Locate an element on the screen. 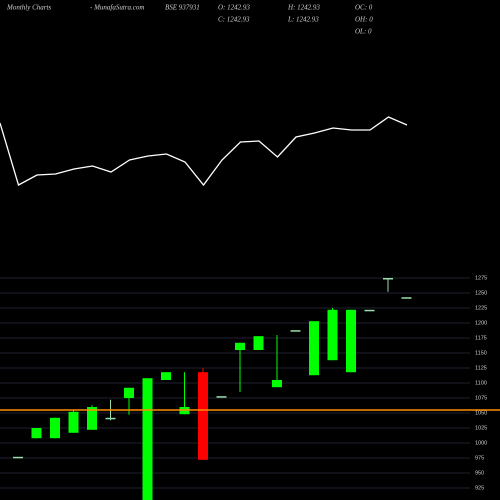  header-ol: OL: 0 is located at coordinates (363, 32).